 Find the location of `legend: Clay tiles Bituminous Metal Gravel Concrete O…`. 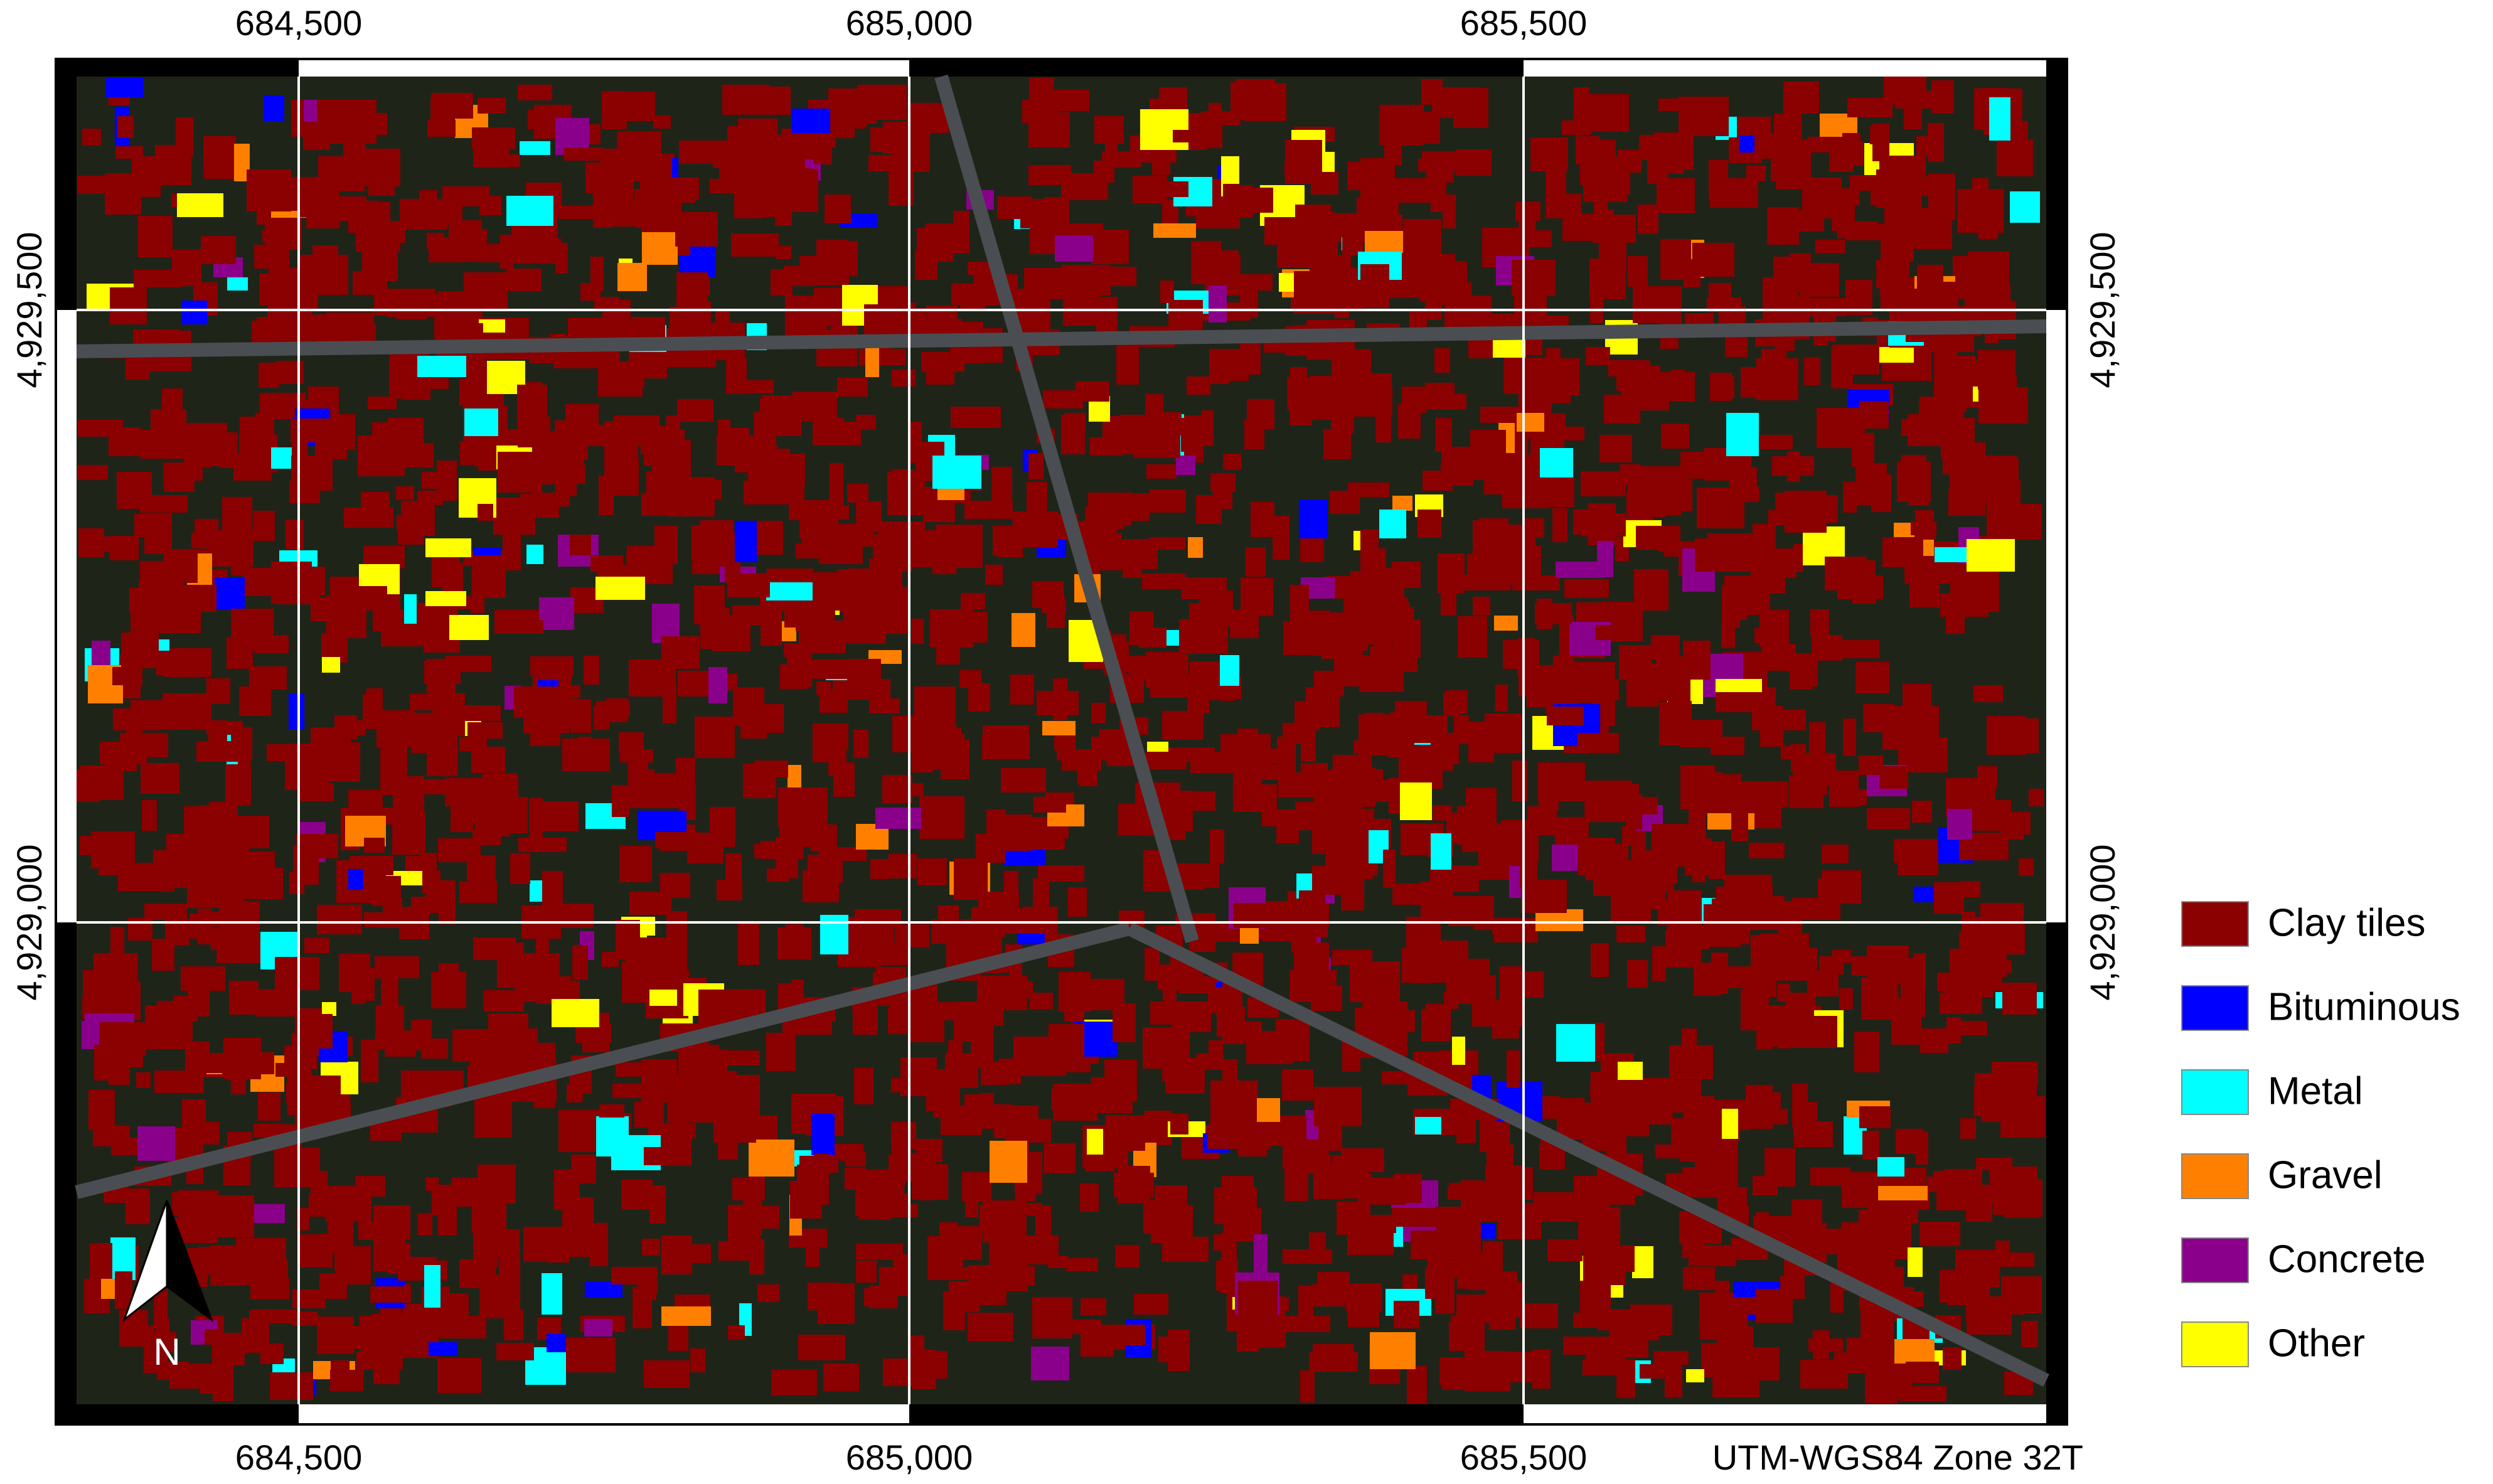

legend: Clay tiles Bituminous Metal Gravel Concrete O… is located at coordinates (2320, 1134).